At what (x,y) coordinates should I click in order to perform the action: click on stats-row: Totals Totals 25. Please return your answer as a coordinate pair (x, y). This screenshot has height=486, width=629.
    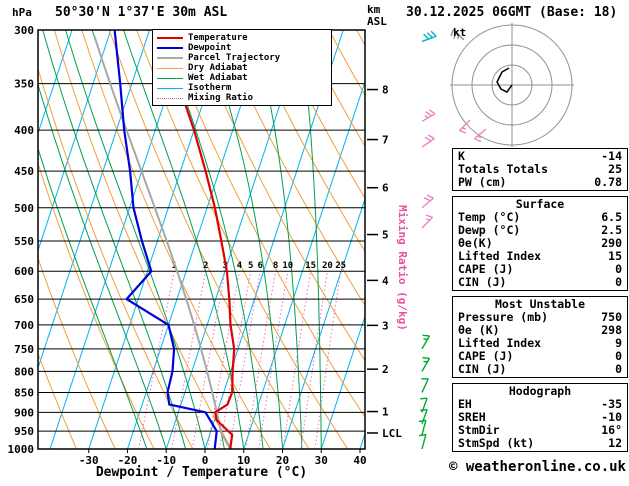
    Looking at the image, I should click on (540, 169).